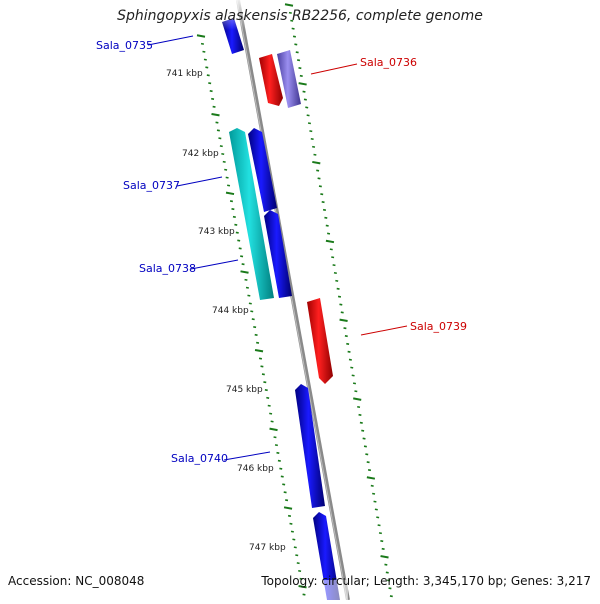 This screenshot has width=600, height=604. What do you see at coordinates (333, 590) in the screenshot?
I see `gene-arrow-next-fade` at bounding box center [333, 590].